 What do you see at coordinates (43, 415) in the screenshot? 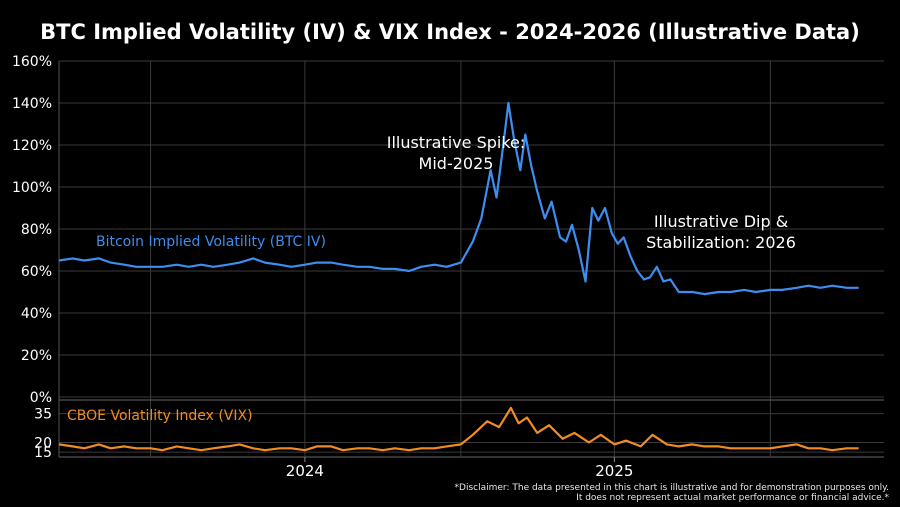
I see `y-tick-label: 35` at bounding box center [43, 415].